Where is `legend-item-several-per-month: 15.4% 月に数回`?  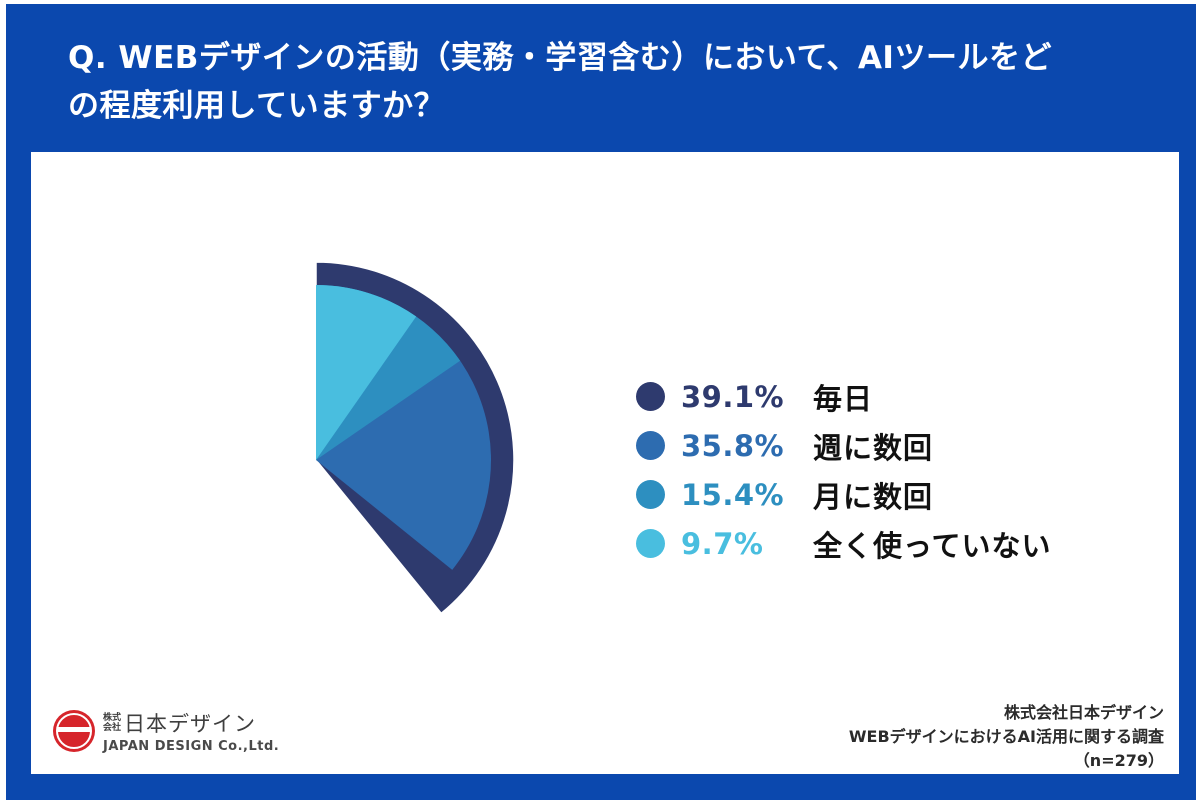
legend-item-several-per-month: 15.4% 月に数回 is located at coordinates (844, 495).